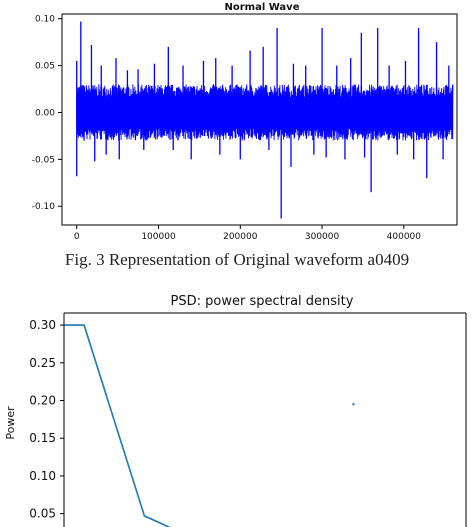 The width and height of the screenshot is (474, 527). What do you see at coordinates (44, 207) in the screenshot?
I see `chart1-y-tick-label: -0.10` at bounding box center [44, 207].